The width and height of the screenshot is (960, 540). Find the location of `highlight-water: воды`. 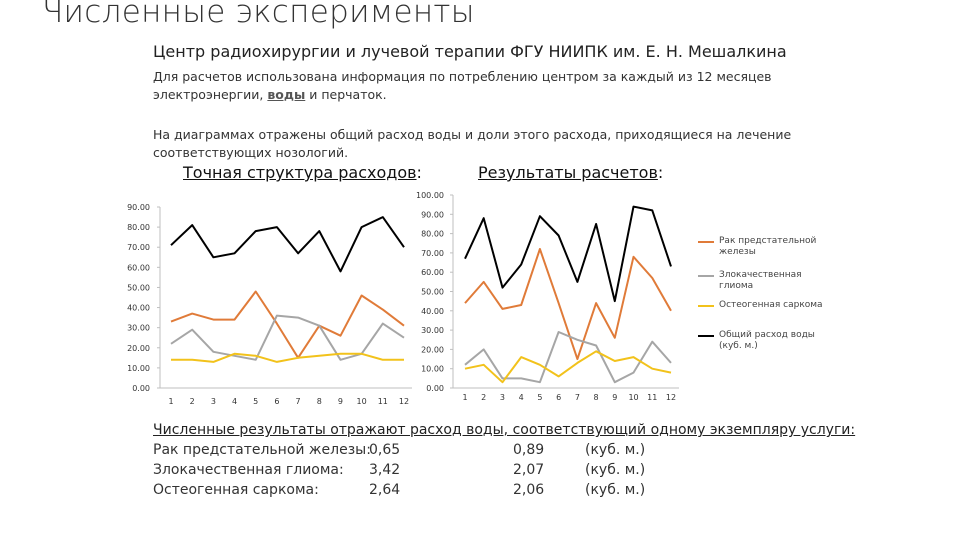

highlight-water: воды is located at coordinates (286, 94).